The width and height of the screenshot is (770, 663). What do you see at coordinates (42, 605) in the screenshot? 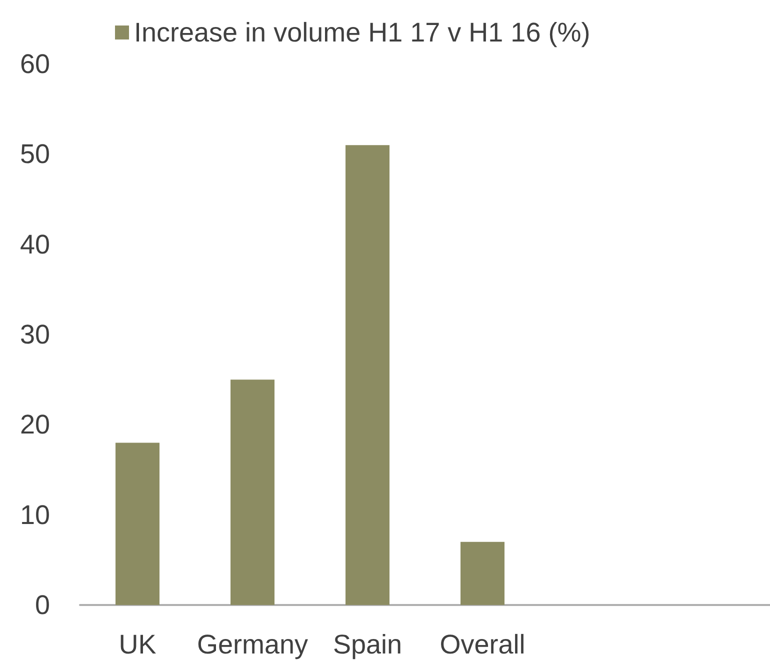
I see `y-tick-label: 0` at bounding box center [42, 605].